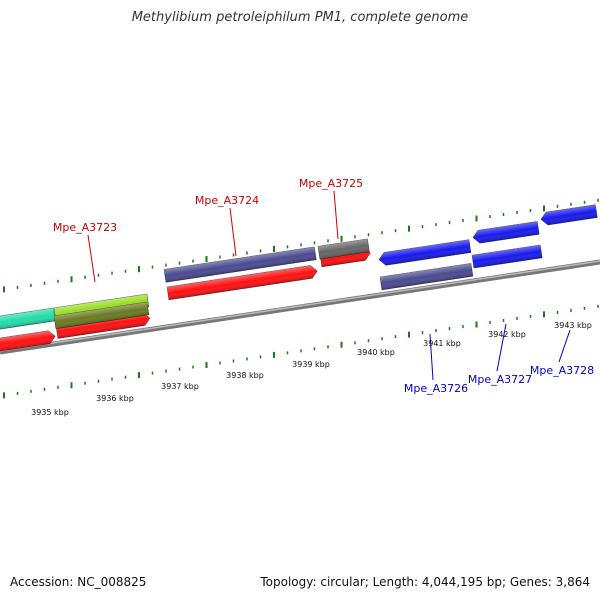 This screenshot has width=600, height=600. Describe the element at coordinates (311, 364) in the screenshot. I see `scale-label: 3939 kbp` at that location.